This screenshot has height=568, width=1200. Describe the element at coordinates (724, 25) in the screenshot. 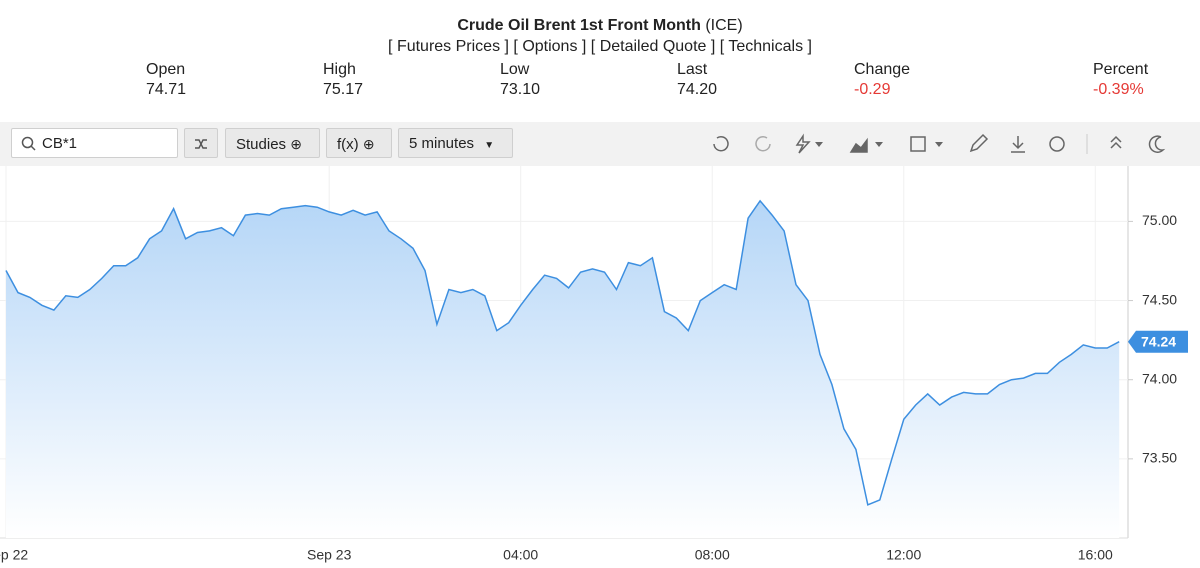

I see `exchange: (ICE)` at that location.